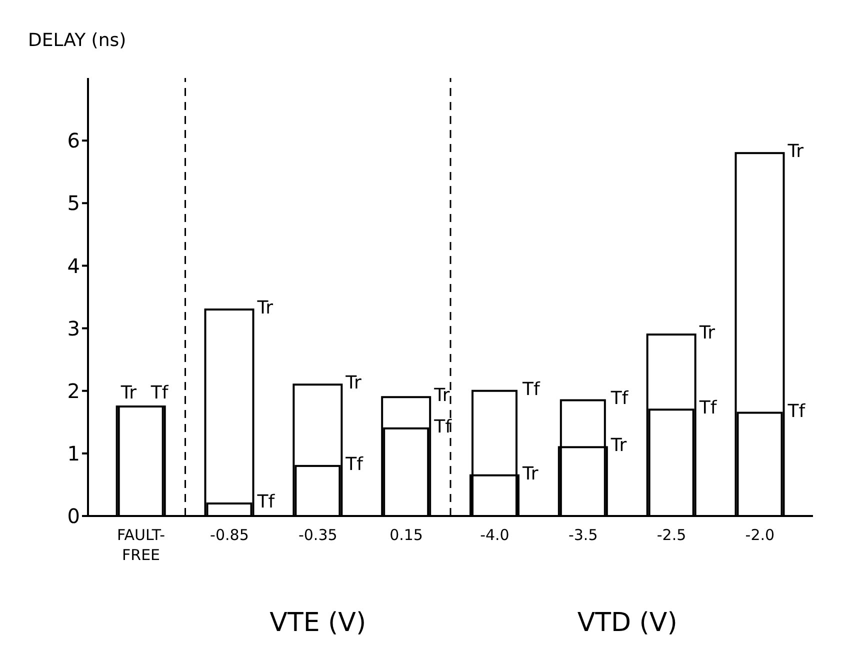  What do you see at coordinates (318, 535) in the screenshot?
I see `x-tick-label: -0.35` at bounding box center [318, 535].